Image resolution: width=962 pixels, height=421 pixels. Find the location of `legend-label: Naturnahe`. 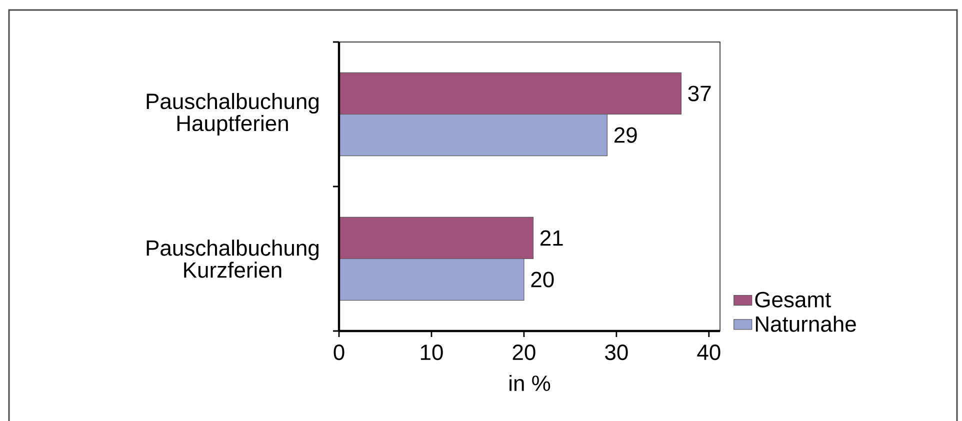

legend-label: Naturnahe is located at coordinates (806, 324).